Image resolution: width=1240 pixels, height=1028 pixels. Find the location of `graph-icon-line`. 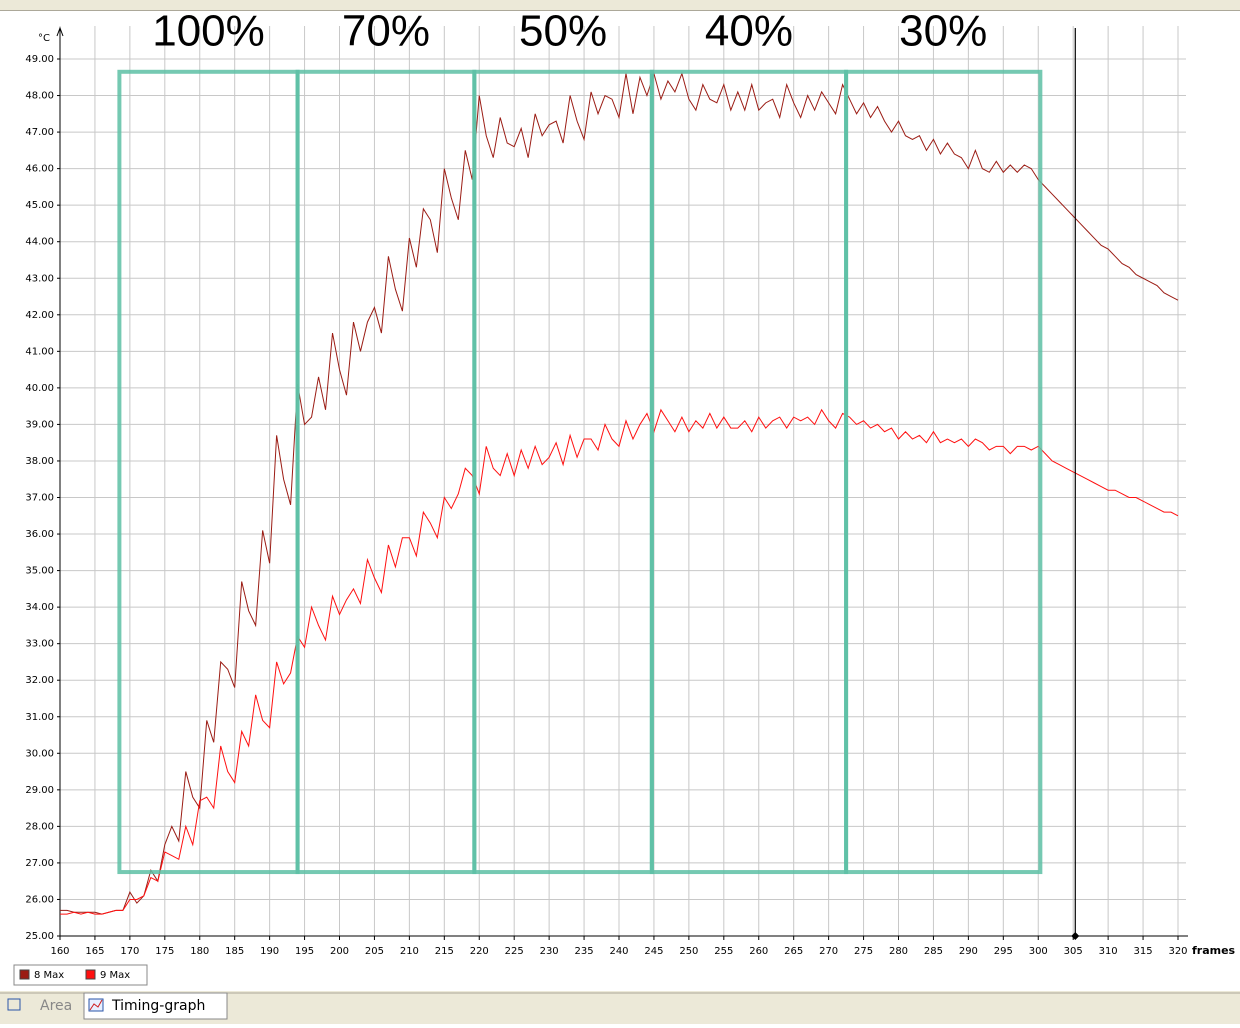

graph-icon-line is located at coordinates (96, 1005).